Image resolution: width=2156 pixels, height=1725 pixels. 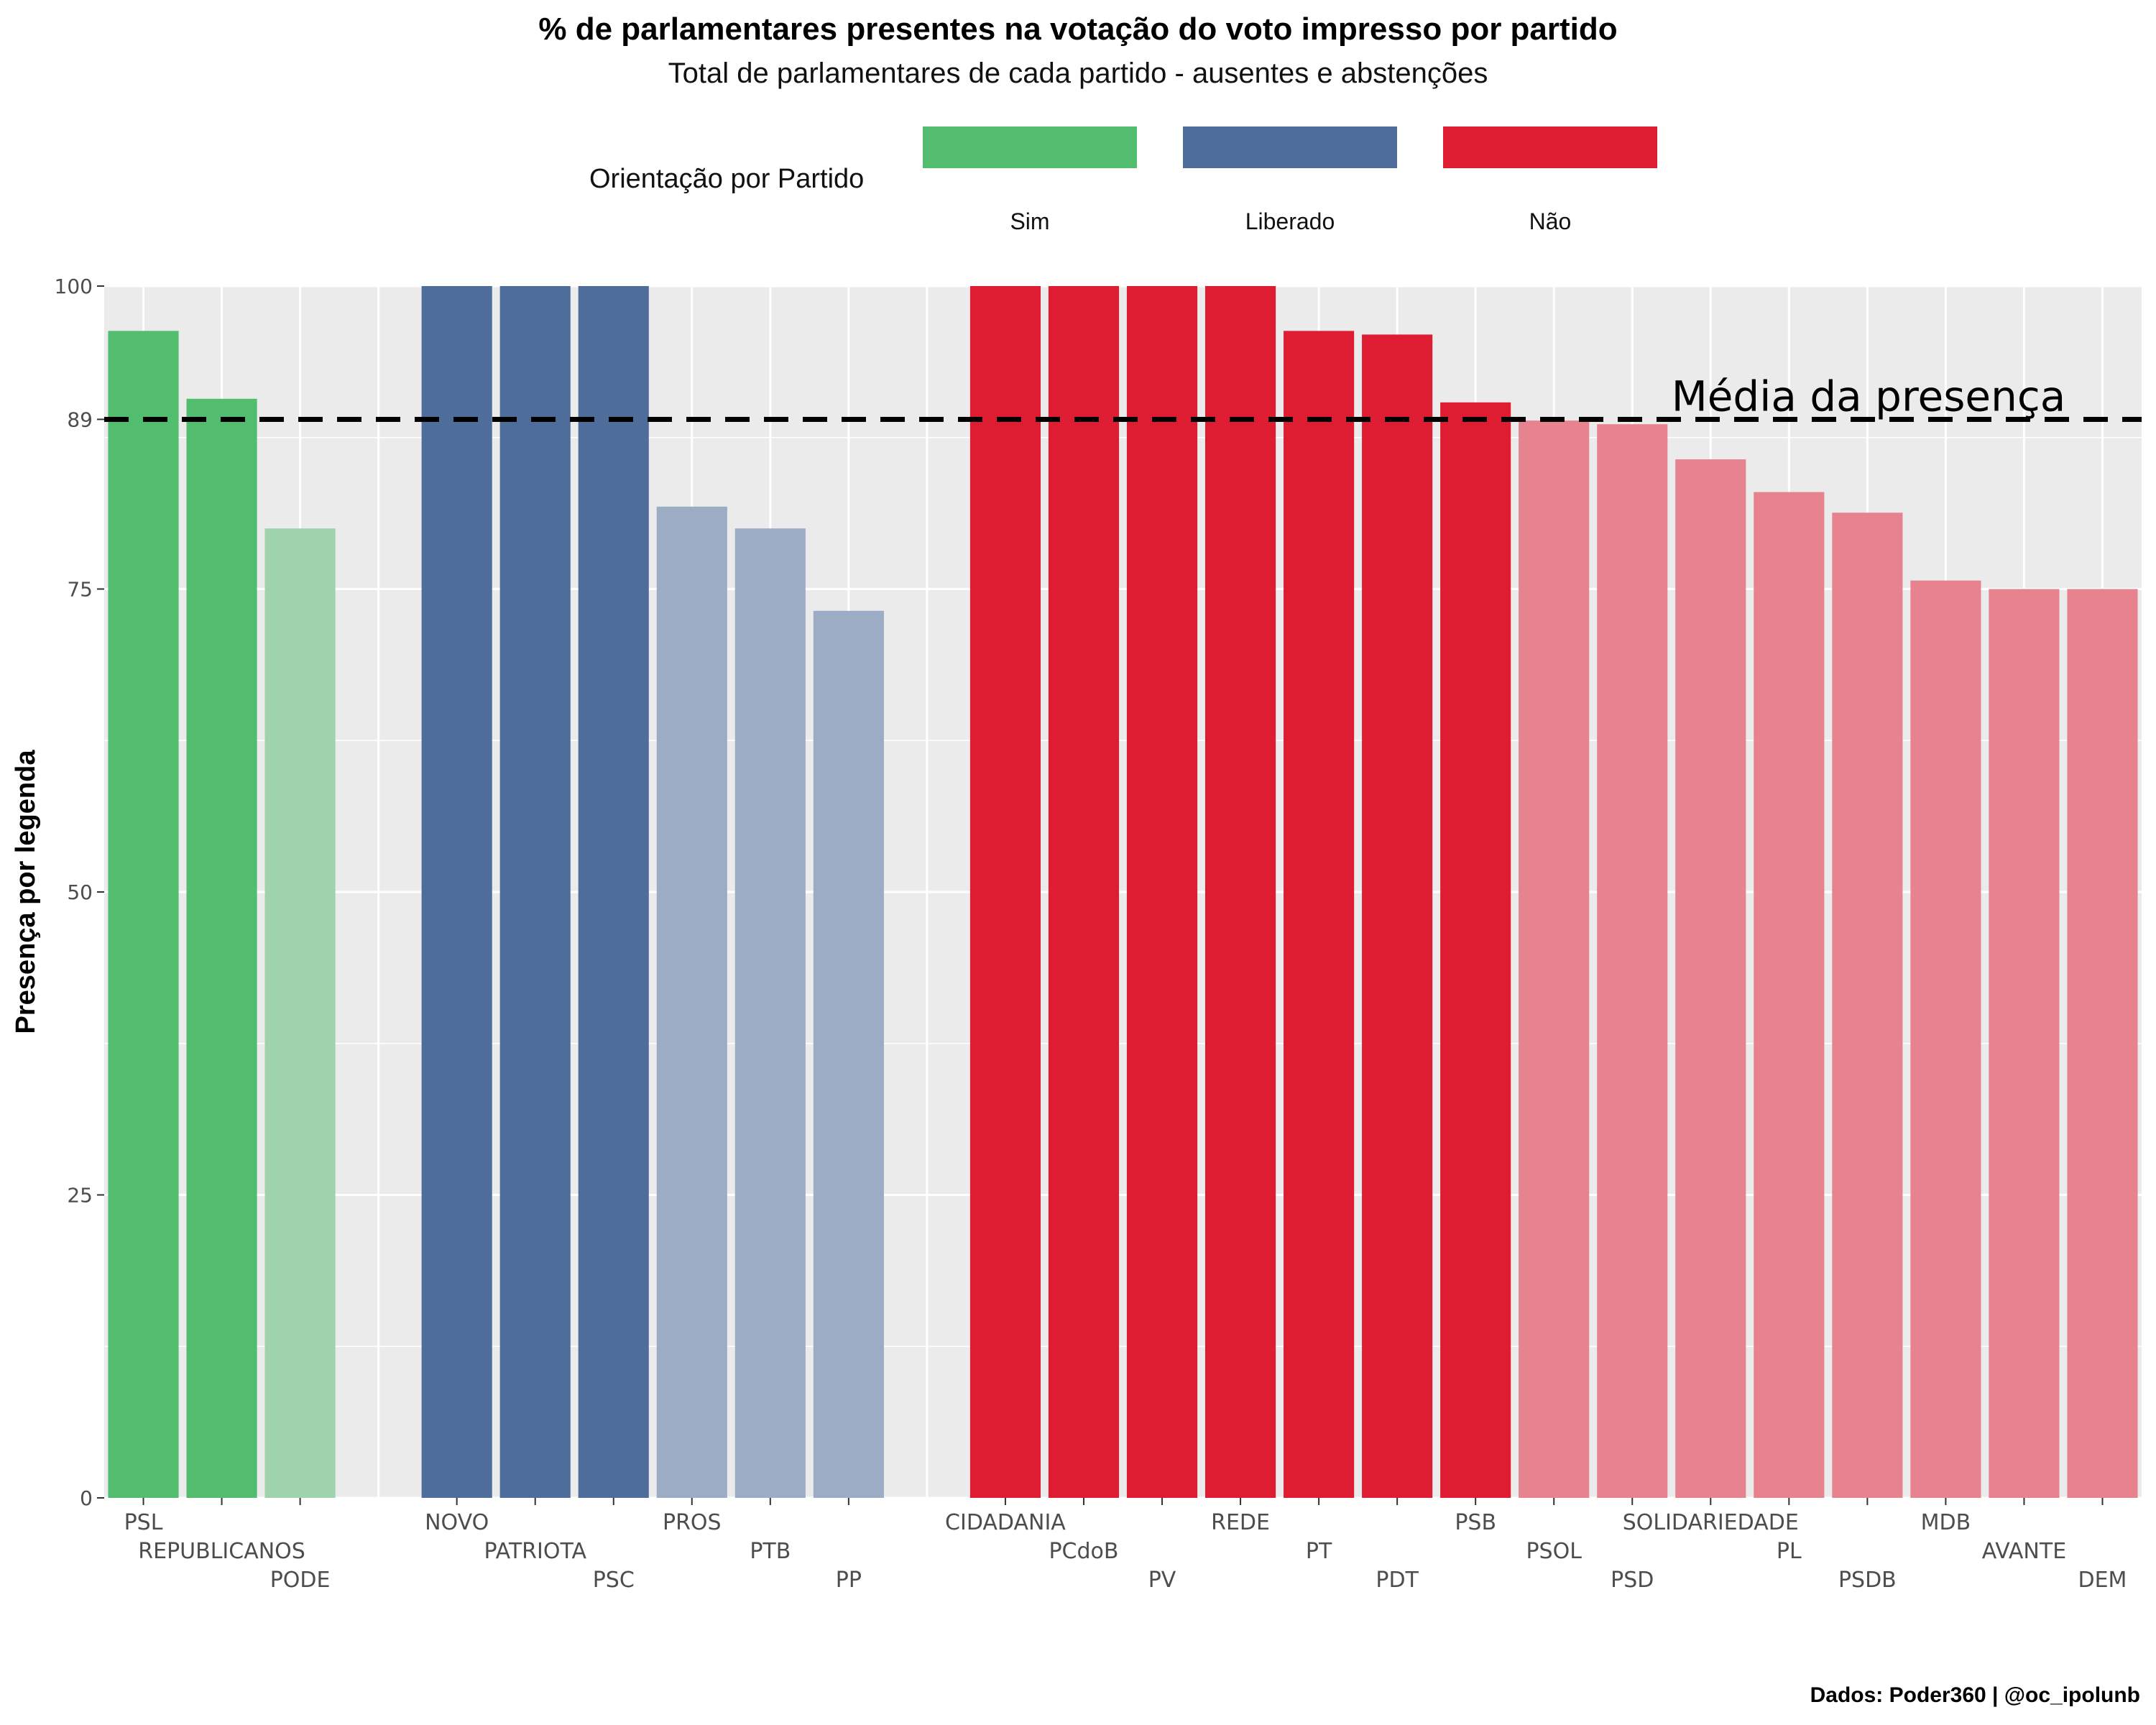 I want to click on y-tick-label: 100, so click(x=74, y=286).